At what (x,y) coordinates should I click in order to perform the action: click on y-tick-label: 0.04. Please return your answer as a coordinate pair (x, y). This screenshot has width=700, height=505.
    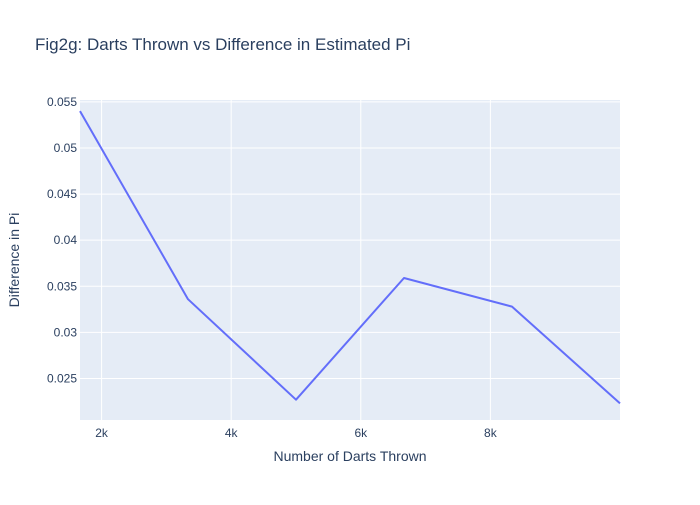
    Looking at the image, I should click on (66, 240).